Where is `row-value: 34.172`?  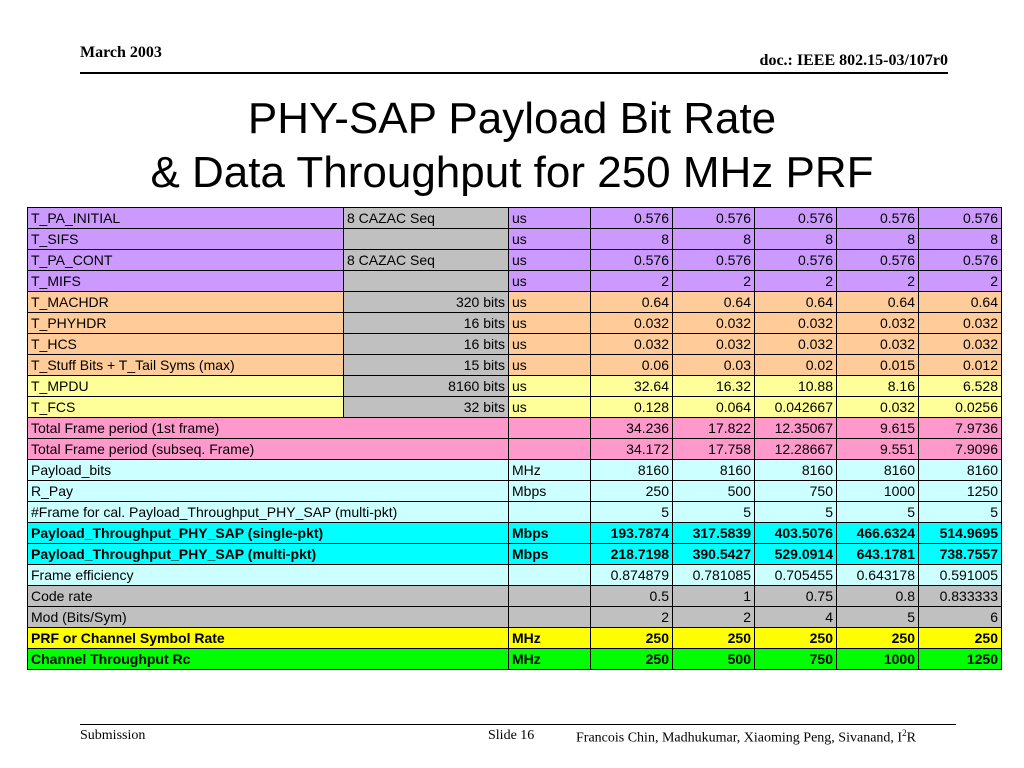 row-value: 34.172 is located at coordinates (631, 449).